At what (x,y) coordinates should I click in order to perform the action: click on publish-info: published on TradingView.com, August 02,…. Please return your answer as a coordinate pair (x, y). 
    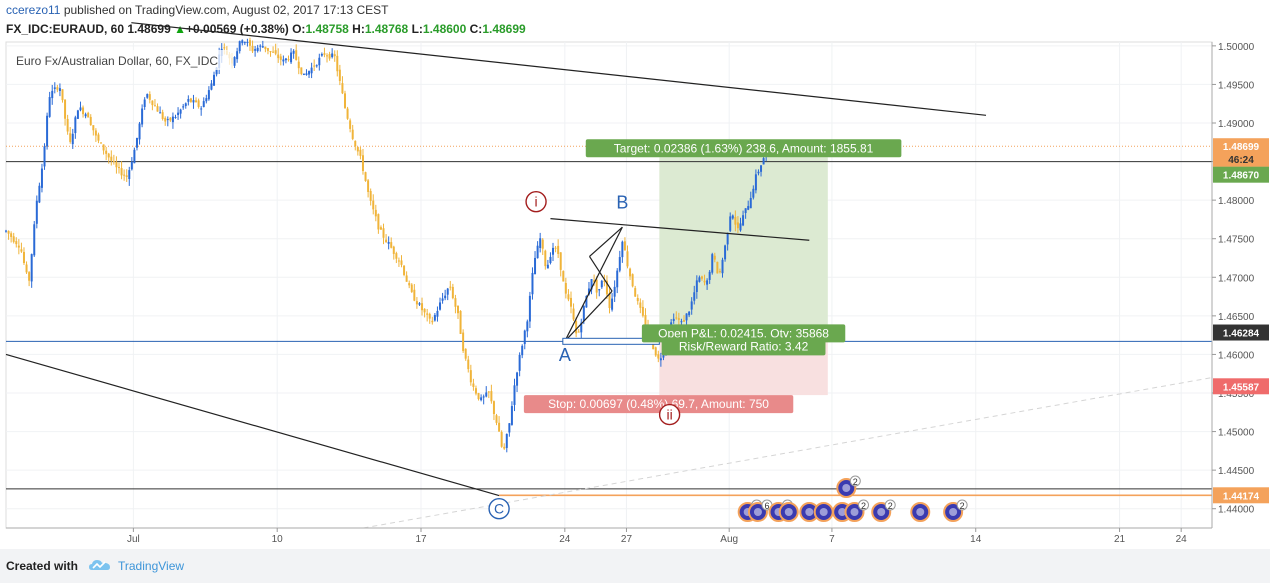
    Looking at the image, I should click on (224, 10).